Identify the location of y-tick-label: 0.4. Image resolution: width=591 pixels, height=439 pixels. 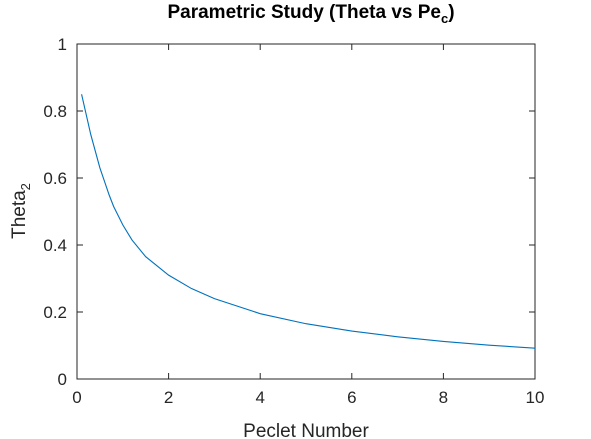
(55, 245).